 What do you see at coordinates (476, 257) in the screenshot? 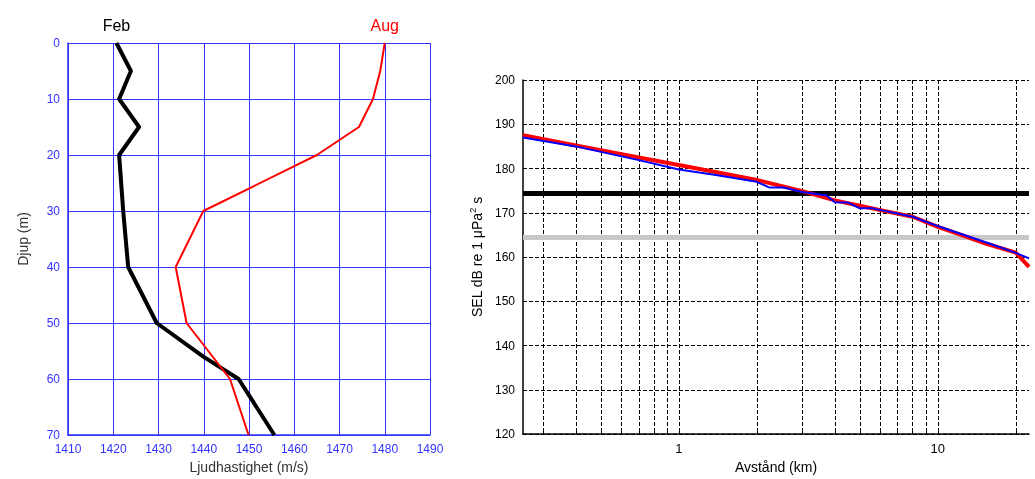
I see `y-axis-title: SEL dB re 1 μPa2 s` at bounding box center [476, 257].